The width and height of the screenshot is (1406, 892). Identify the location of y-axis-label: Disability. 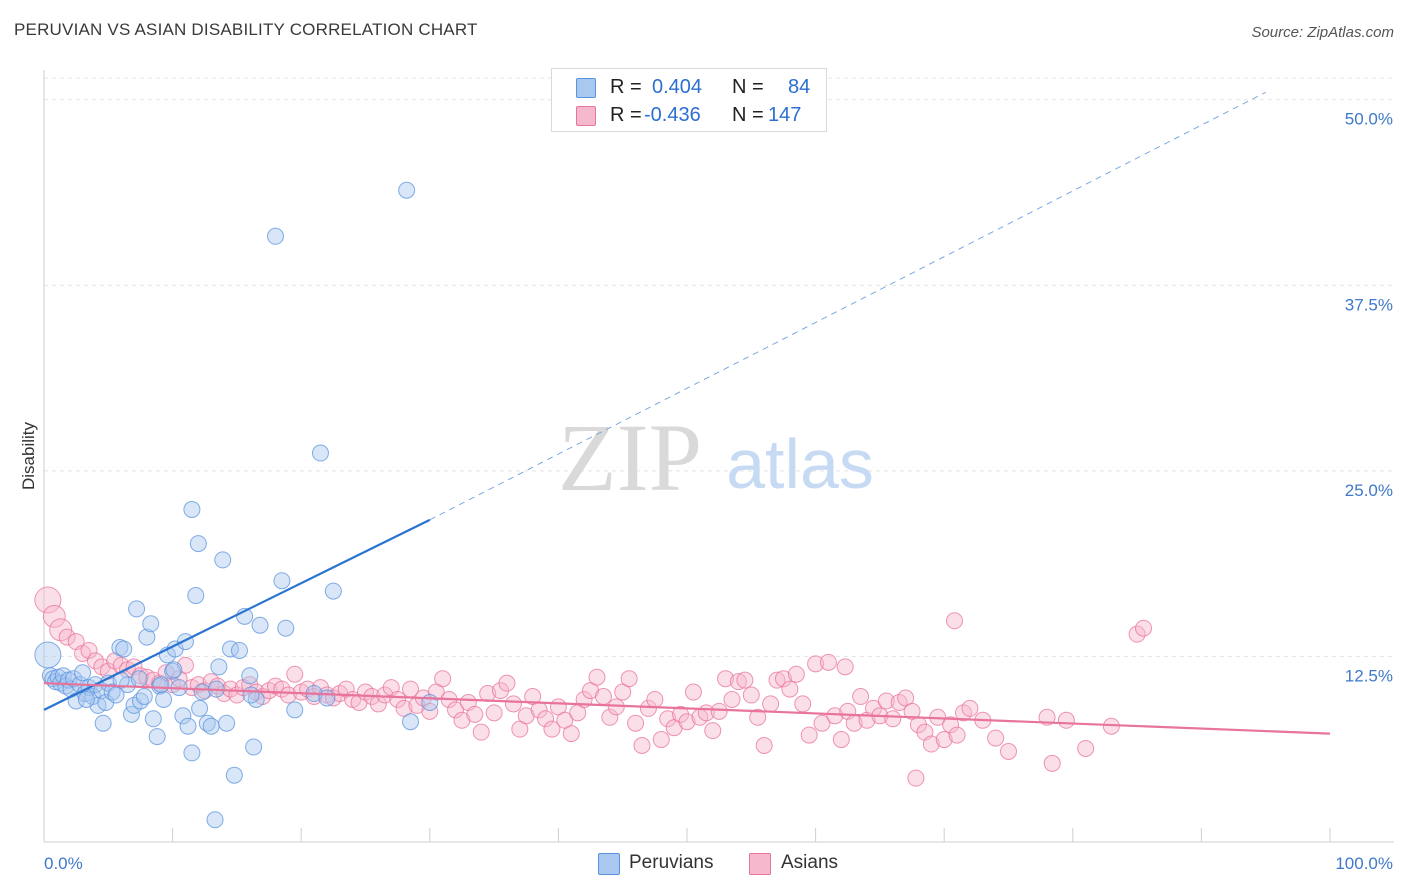
(28, 455).